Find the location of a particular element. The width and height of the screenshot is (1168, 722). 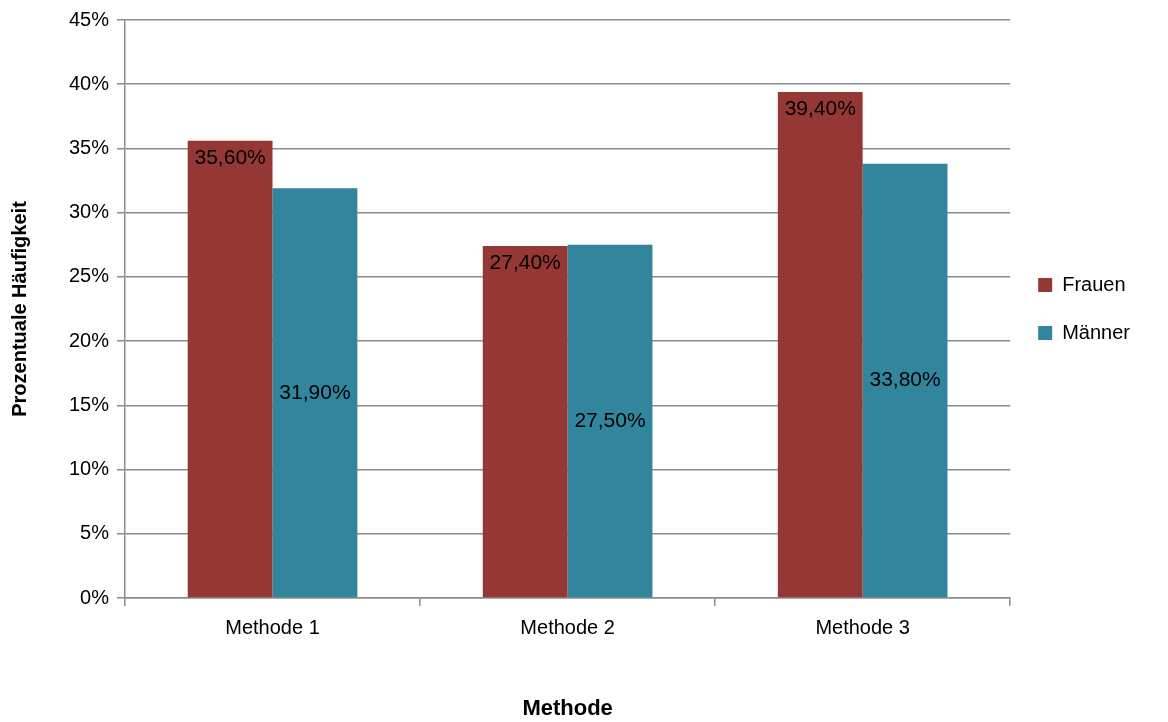

data-label: 27,40% is located at coordinates (525, 262).